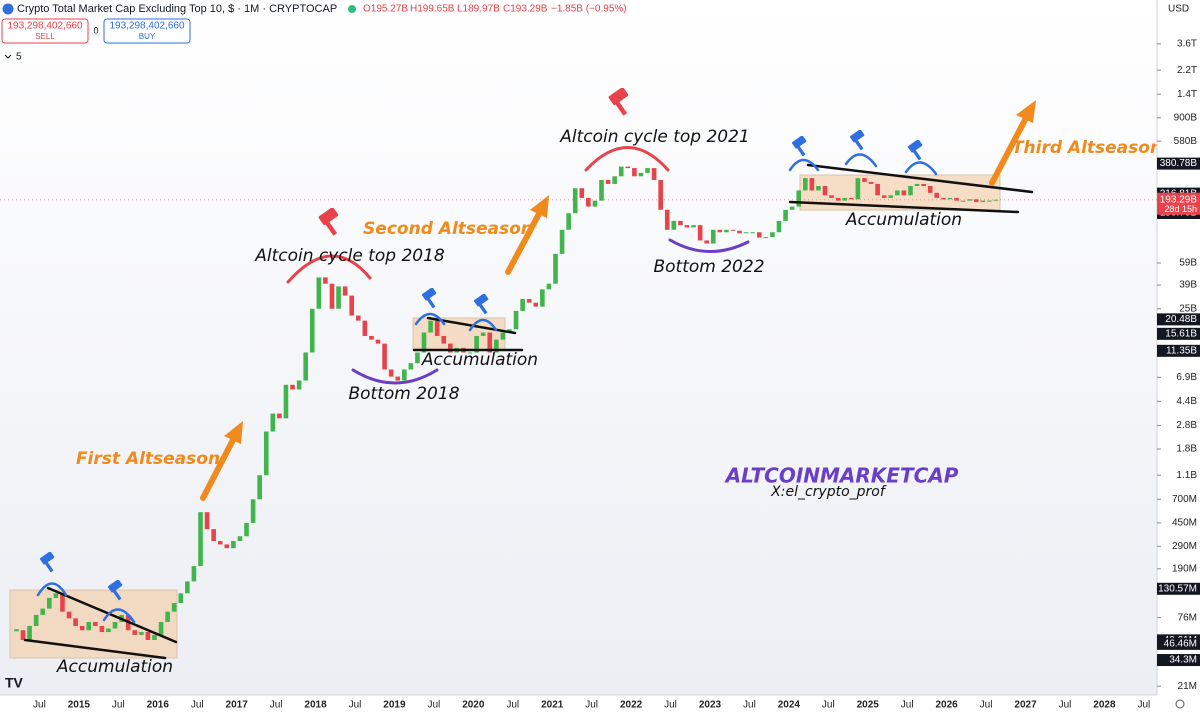 Image resolution: width=1200 pixels, height=718 pixels. Describe the element at coordinates (329, 269) in the screenshot. I see `top-arc` at that location.